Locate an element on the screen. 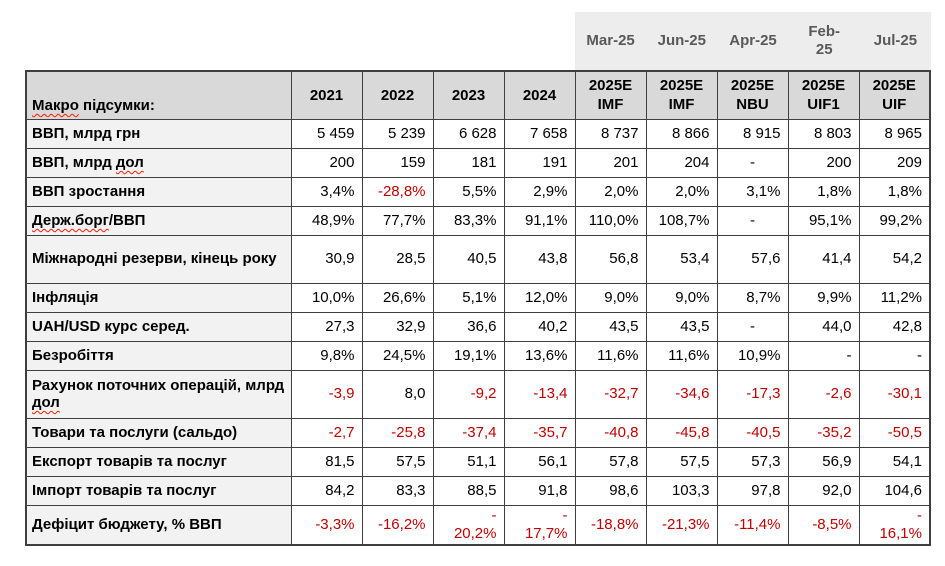 The image size is (945, 566). value-cell: 108,7% is located at coordinates (681, 220).